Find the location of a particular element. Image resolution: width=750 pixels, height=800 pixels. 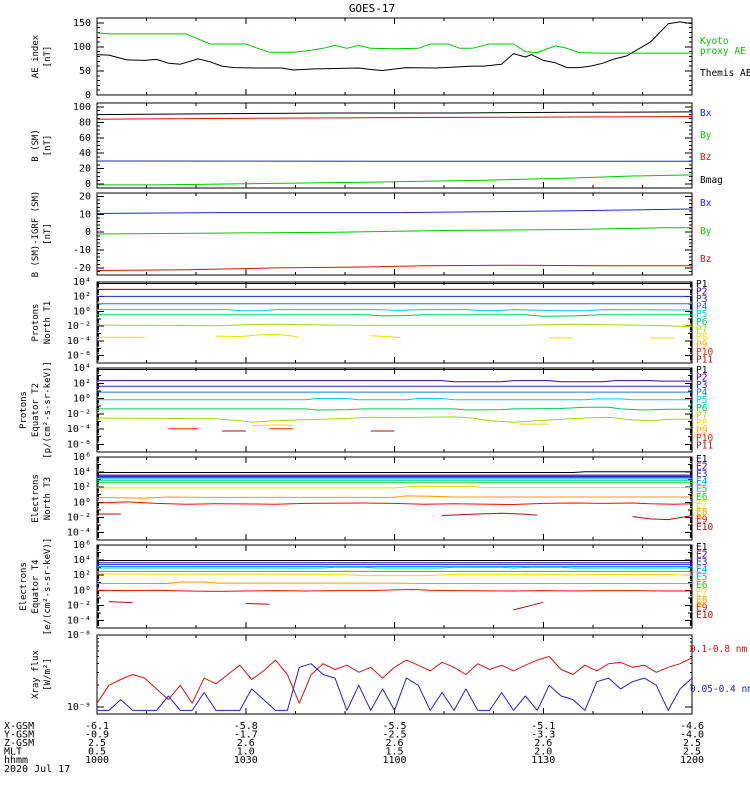

axis-row-label-MLT: MLT is located at coordinates (13, 752).